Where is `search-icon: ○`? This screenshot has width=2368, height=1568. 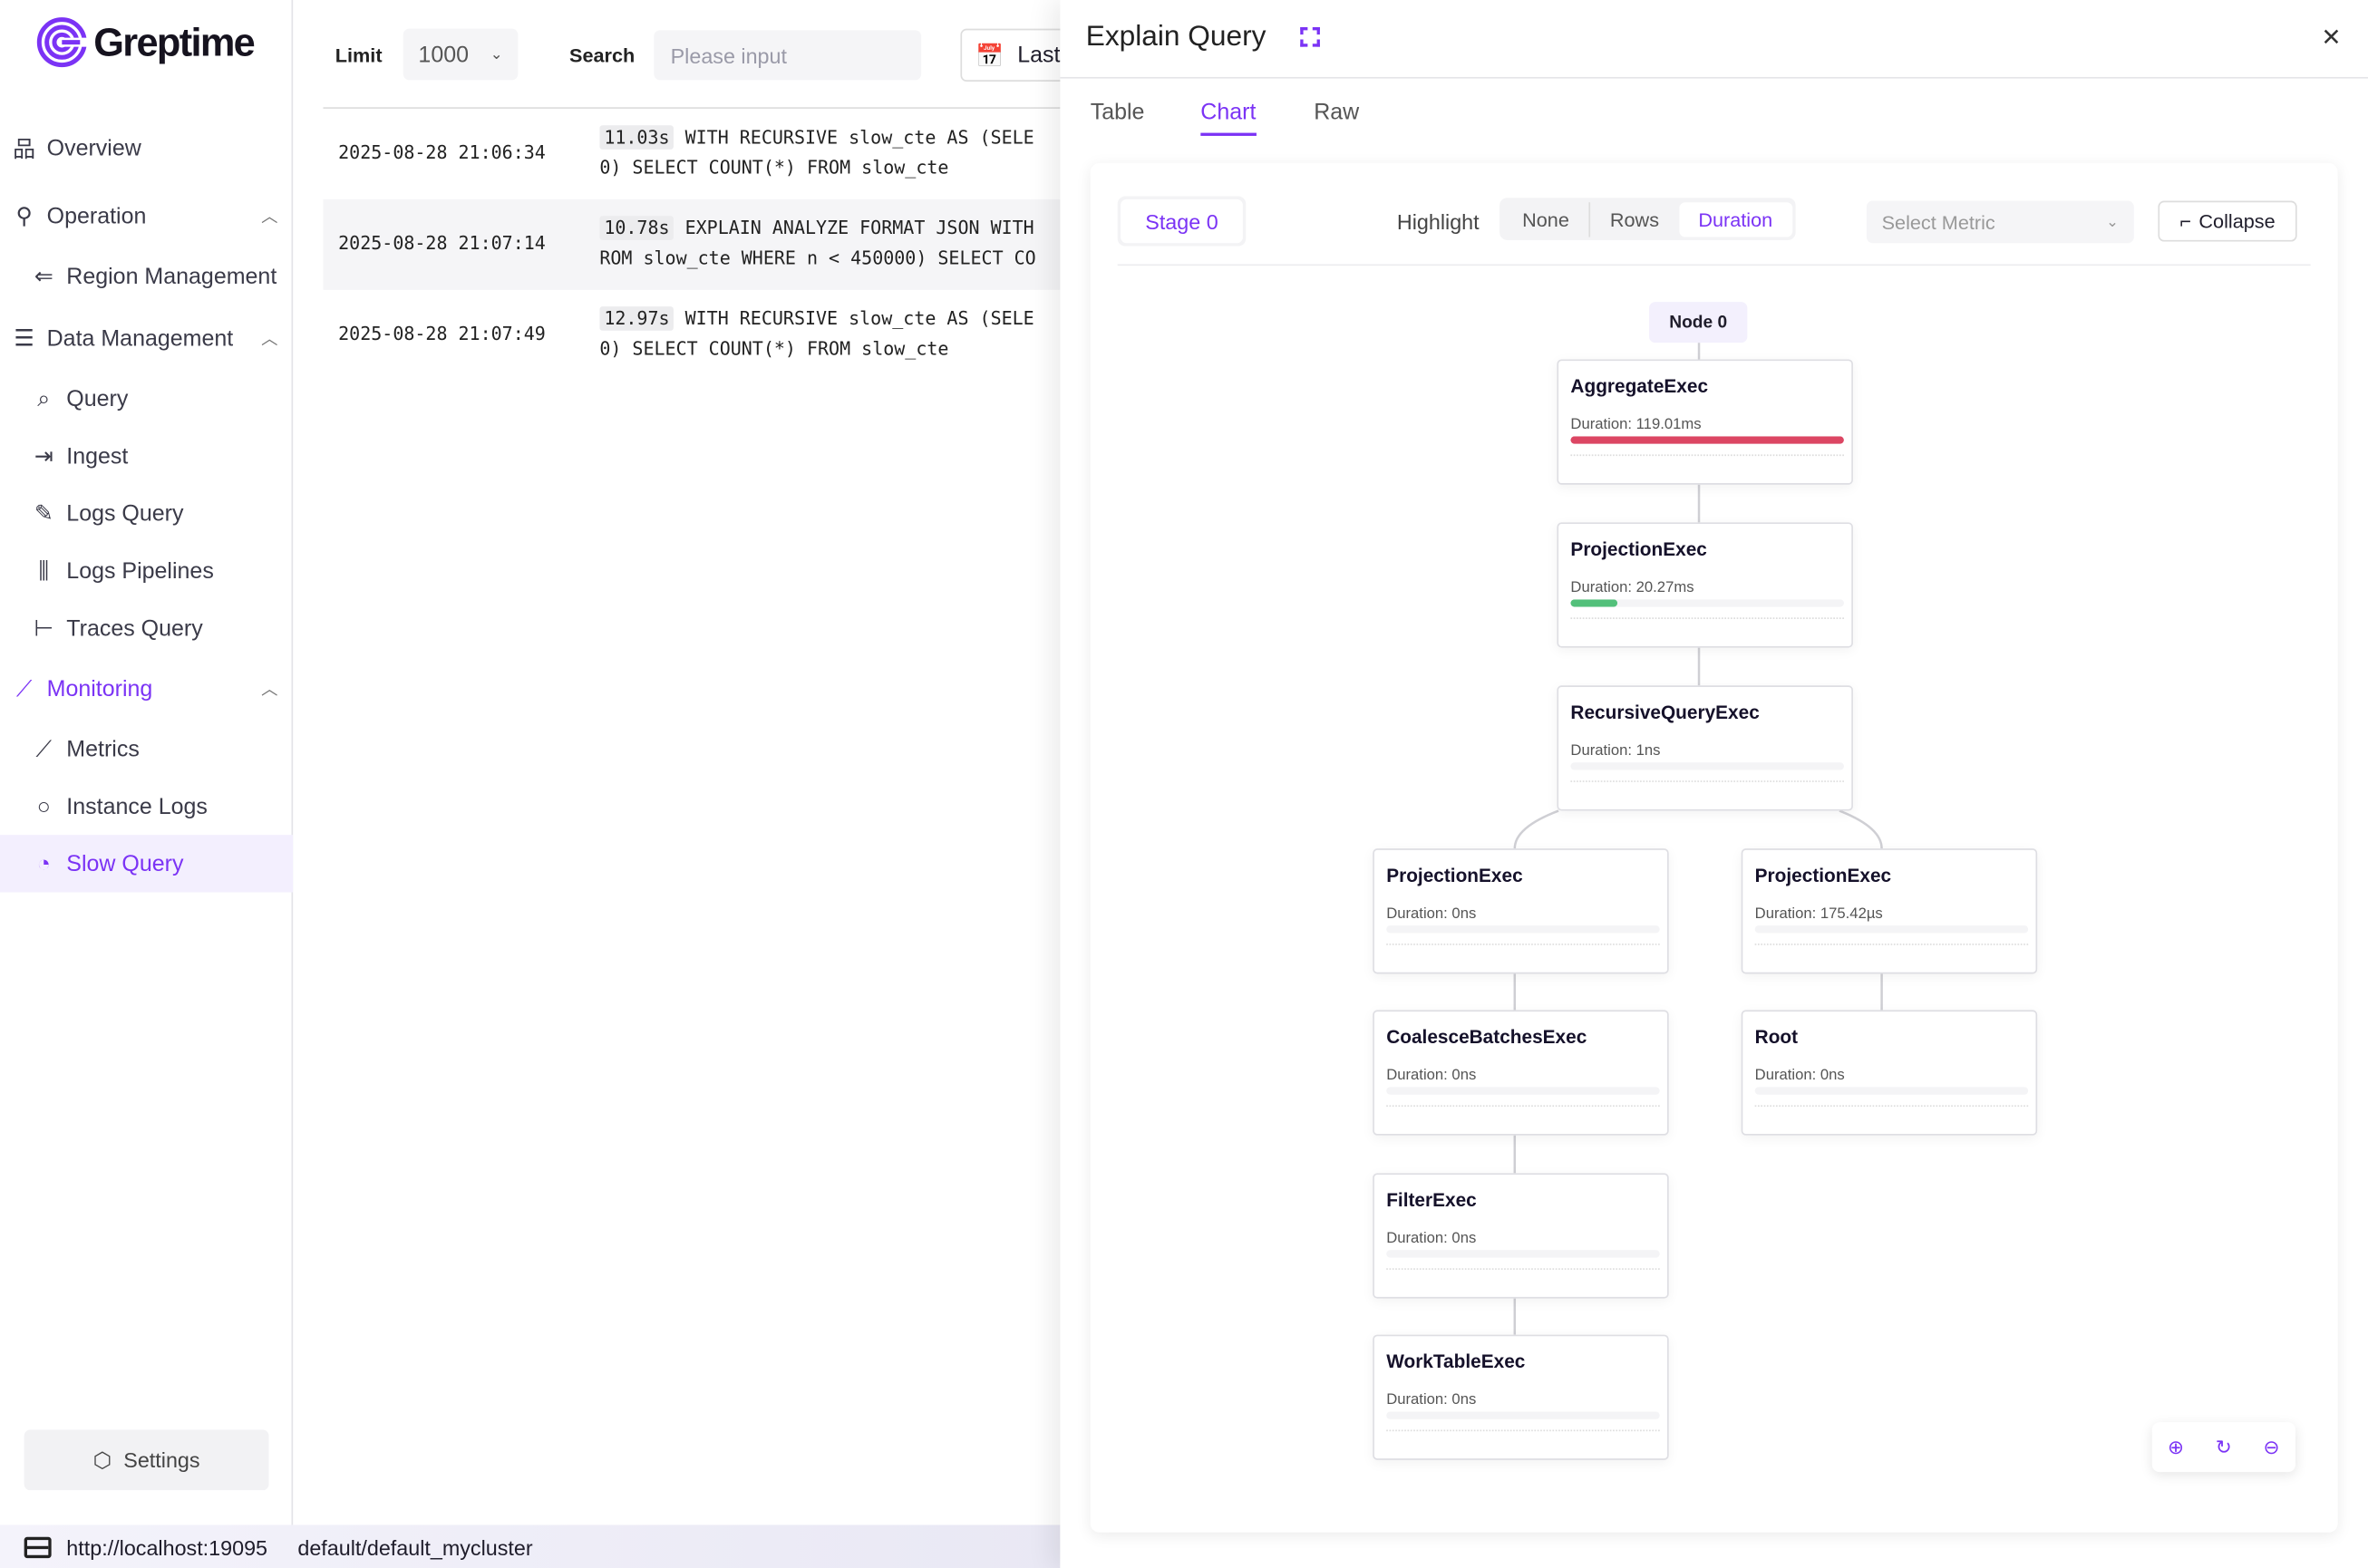 search-icon: ○ is located at coordinates (43, 806).